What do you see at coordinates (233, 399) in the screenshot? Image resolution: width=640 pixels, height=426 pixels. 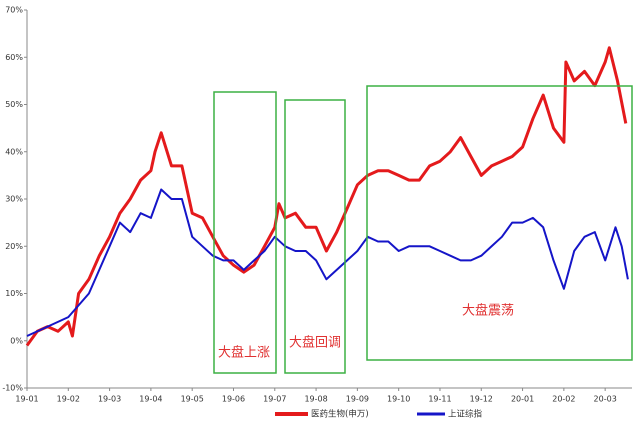 I see `x-tick-label: 19-06` at bounding box center [233, 399].